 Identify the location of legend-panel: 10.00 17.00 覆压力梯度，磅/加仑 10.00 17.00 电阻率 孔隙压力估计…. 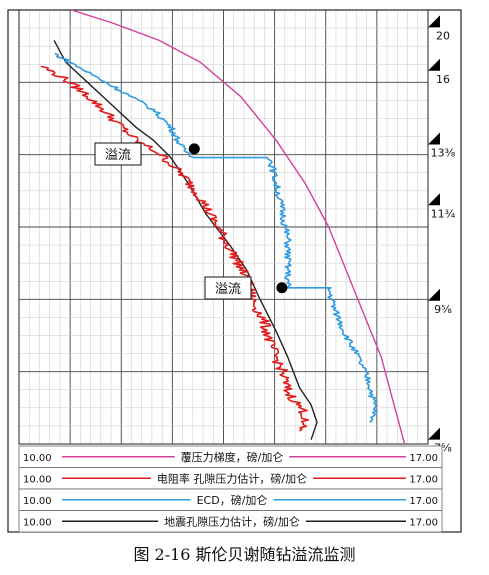
(230, 489).